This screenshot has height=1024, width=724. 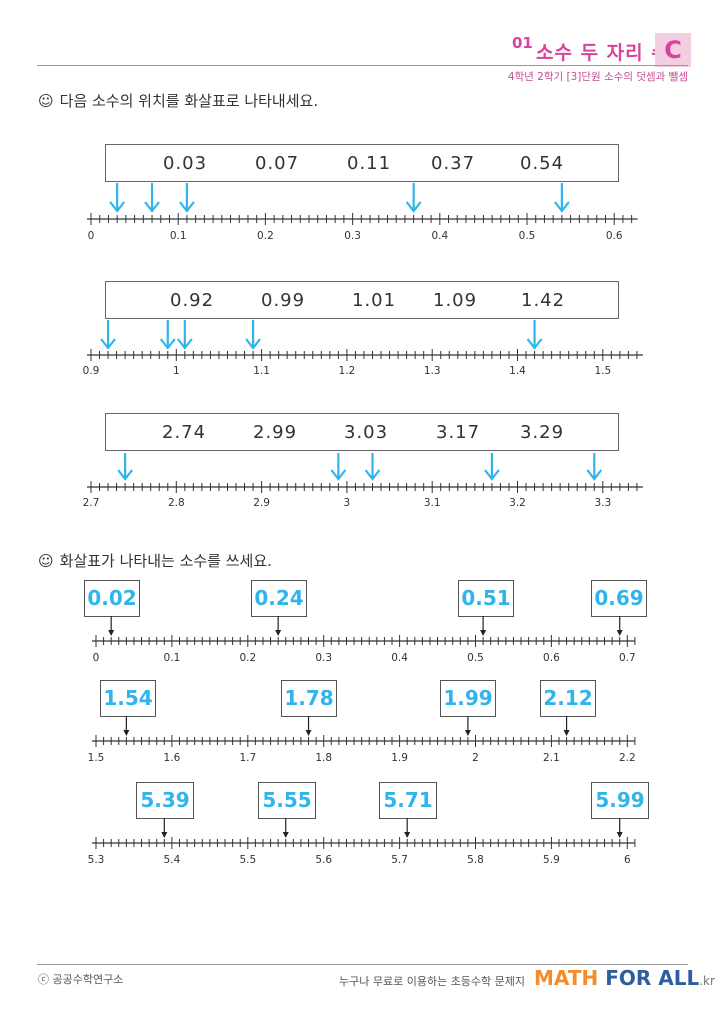 I want to click on answer-box-3-1: 5.39, so click(x=165, y=800).